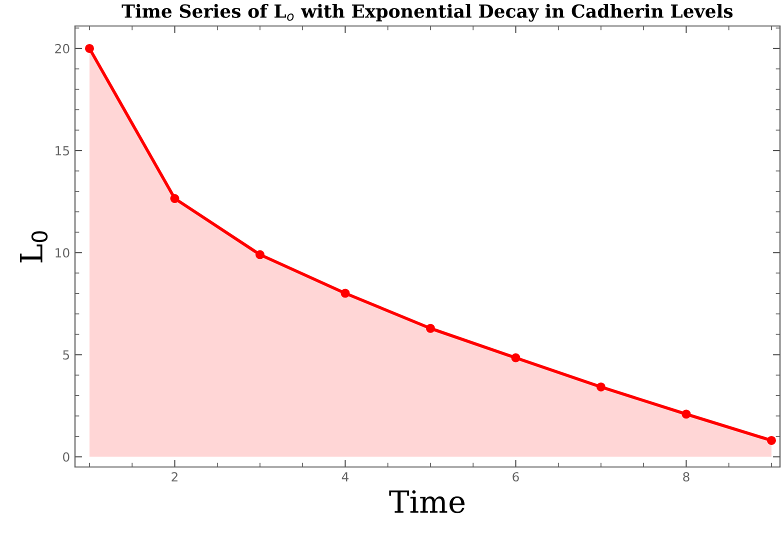 This screenshot has width=782, height=540. I want to click on chart-title: Time Series of L$_{o}$ with Exponential Decay in Cadherin Levels, so click(427, 13).